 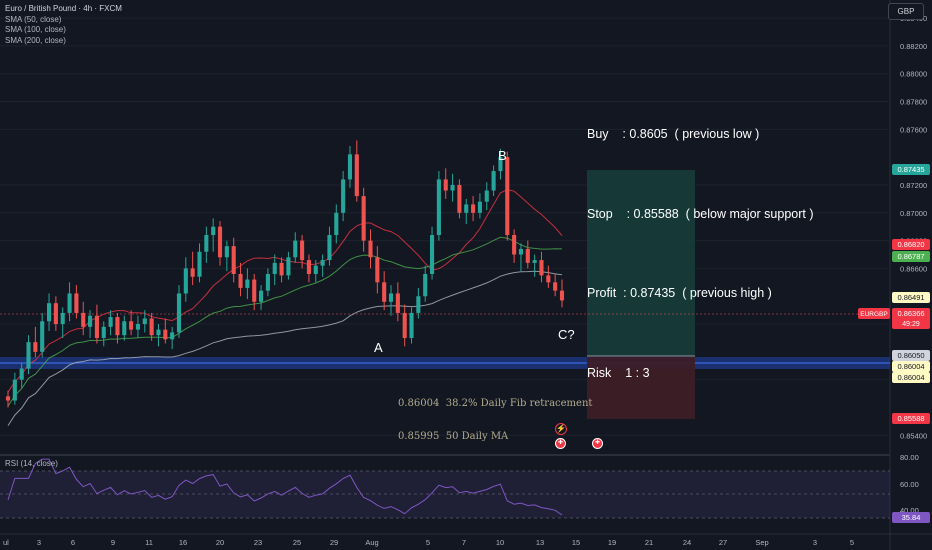 What do you see at coordinates (612, 542) in the screenshot?
I see `time-tick-label: 19` at bounding box center [612, 542].